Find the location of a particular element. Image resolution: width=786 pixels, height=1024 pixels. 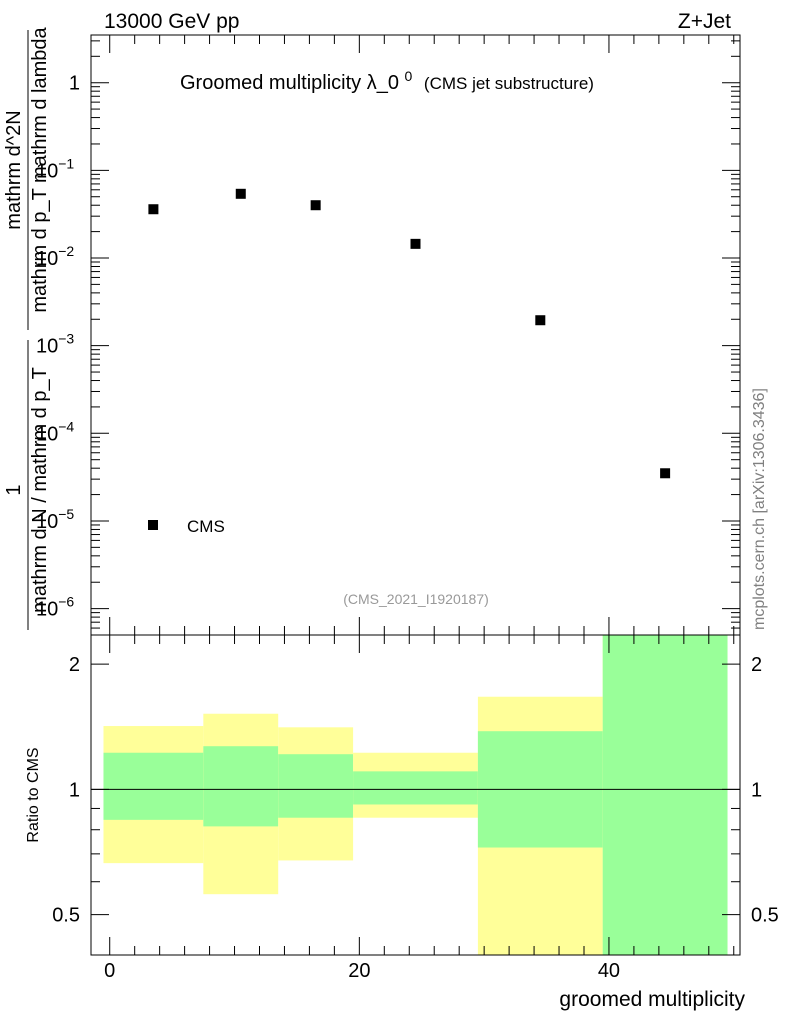

ratio-y-axis-label: Ratio to CMS is located at coordinates (33, 794).